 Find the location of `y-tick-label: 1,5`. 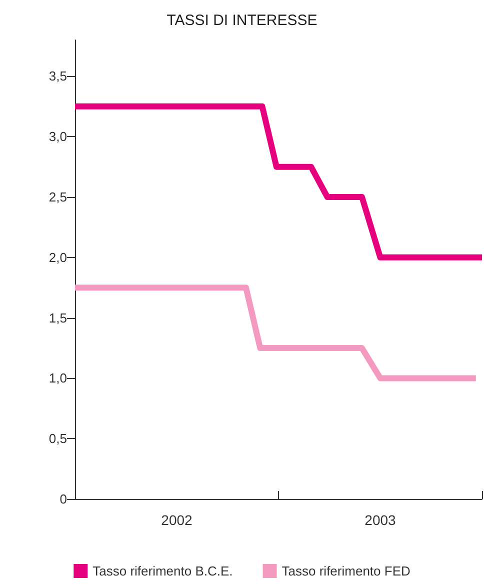

y-tick-label: 1,5 is located at coordinates (57, 318).